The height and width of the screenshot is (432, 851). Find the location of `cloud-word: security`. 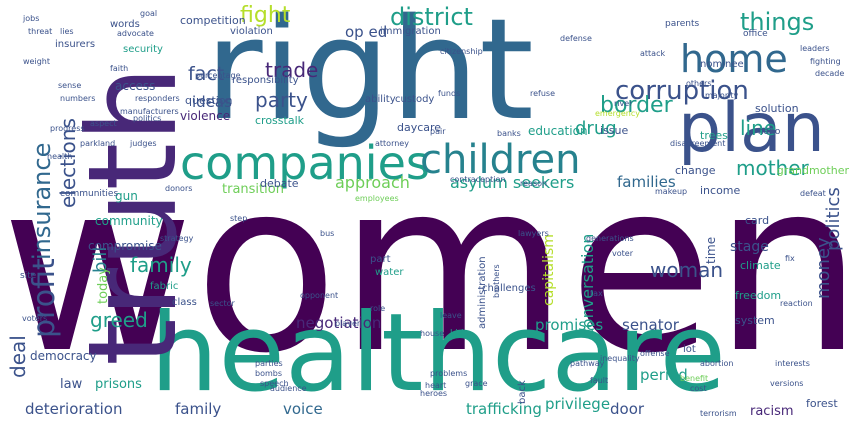

cloud-word: security is located at coordinates (143, 49).